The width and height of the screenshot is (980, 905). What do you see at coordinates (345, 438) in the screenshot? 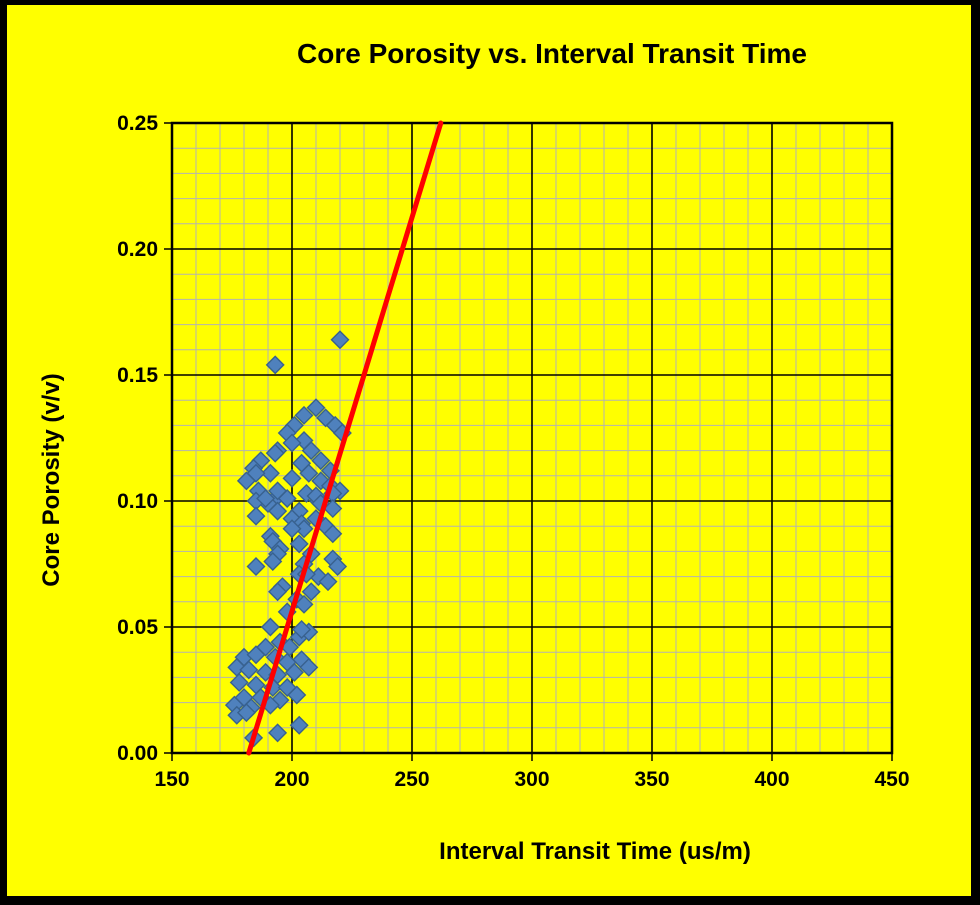
I see `trendline` at bounding box center [345, 438].